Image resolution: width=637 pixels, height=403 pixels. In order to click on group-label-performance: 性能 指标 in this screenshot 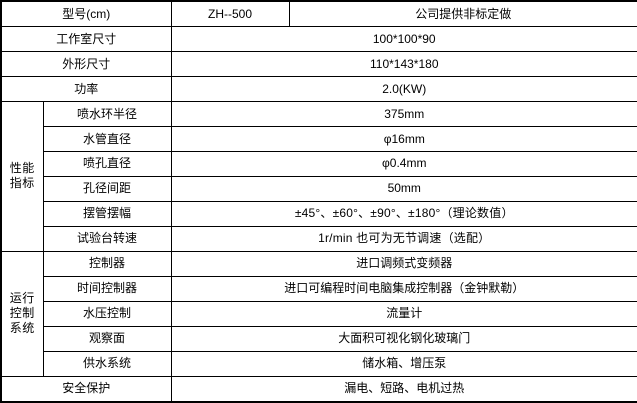, I will do `click(22, 176)`.